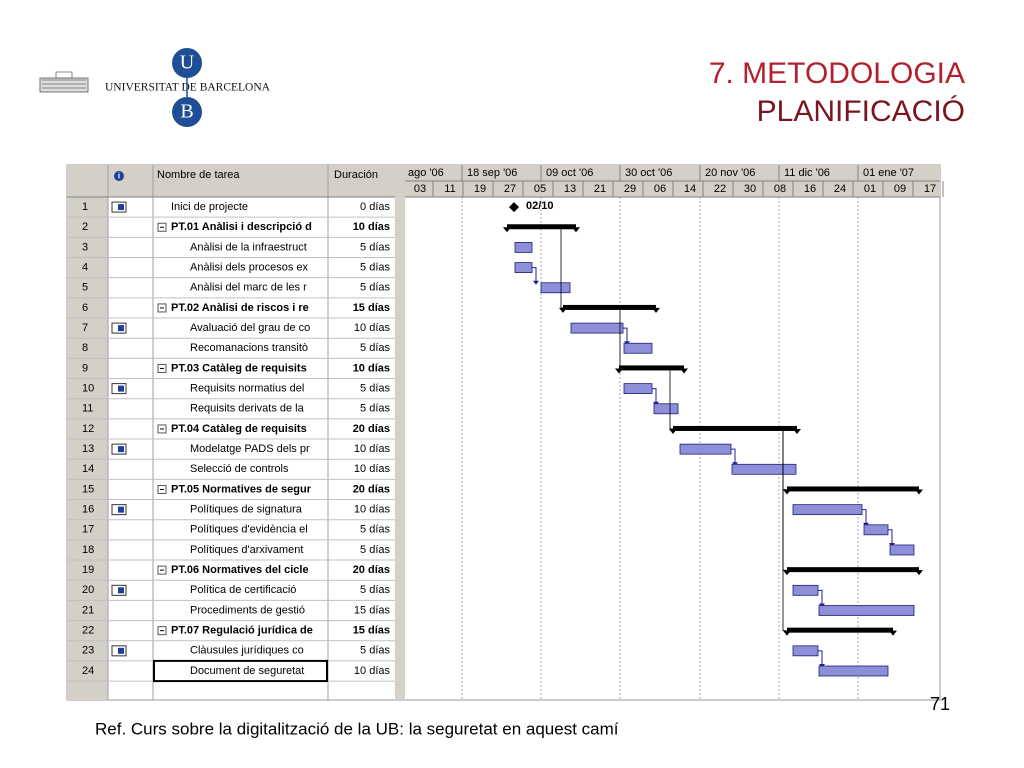 The image size is (1024, 768). What do you see at coordinates (660, 189) in the screenshot?
I see `week-label: 06` at bounding box center [660, 189].